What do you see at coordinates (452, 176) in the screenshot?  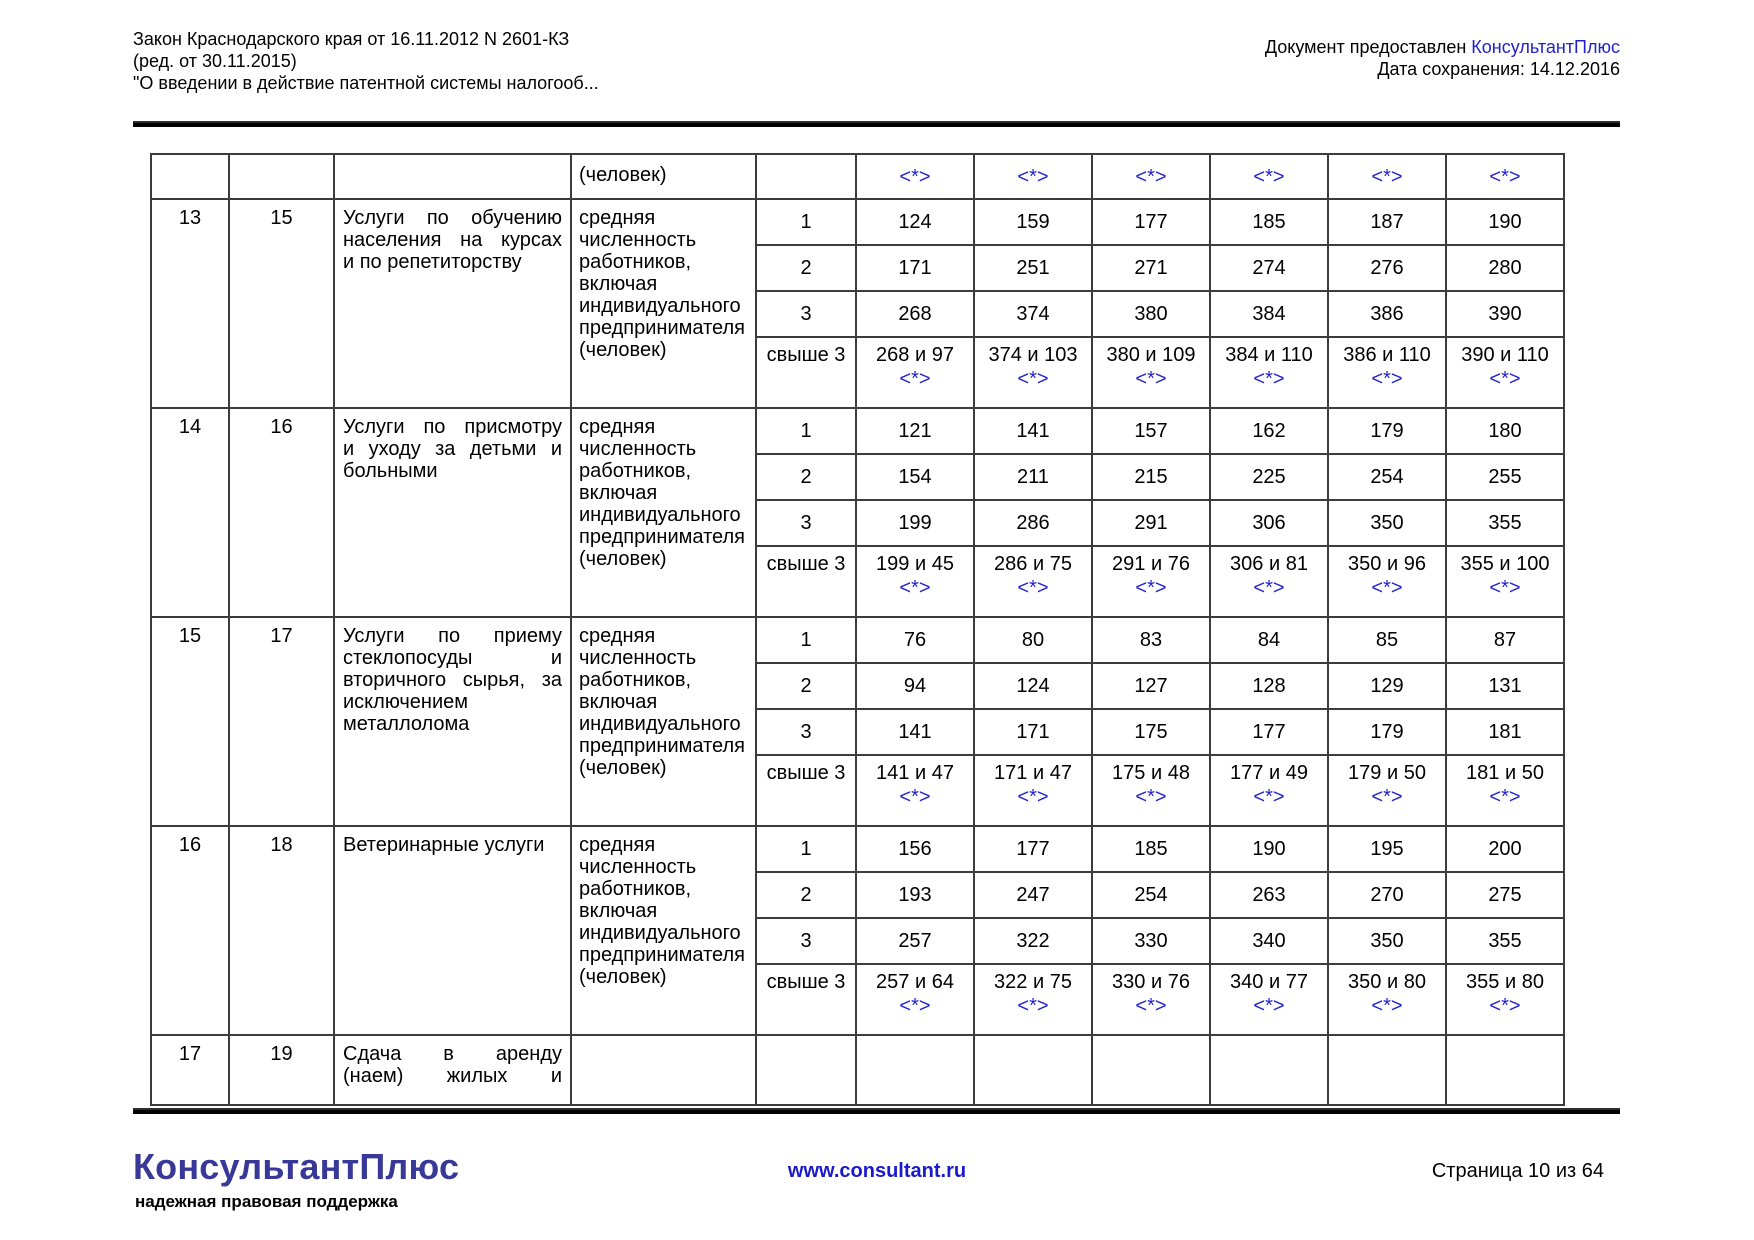 I see `service-cell` at bounding box center [452, 176].